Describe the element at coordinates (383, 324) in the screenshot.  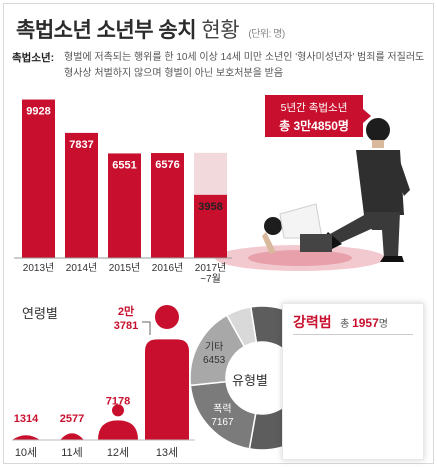
I see `total-suffix: 명` at that location.